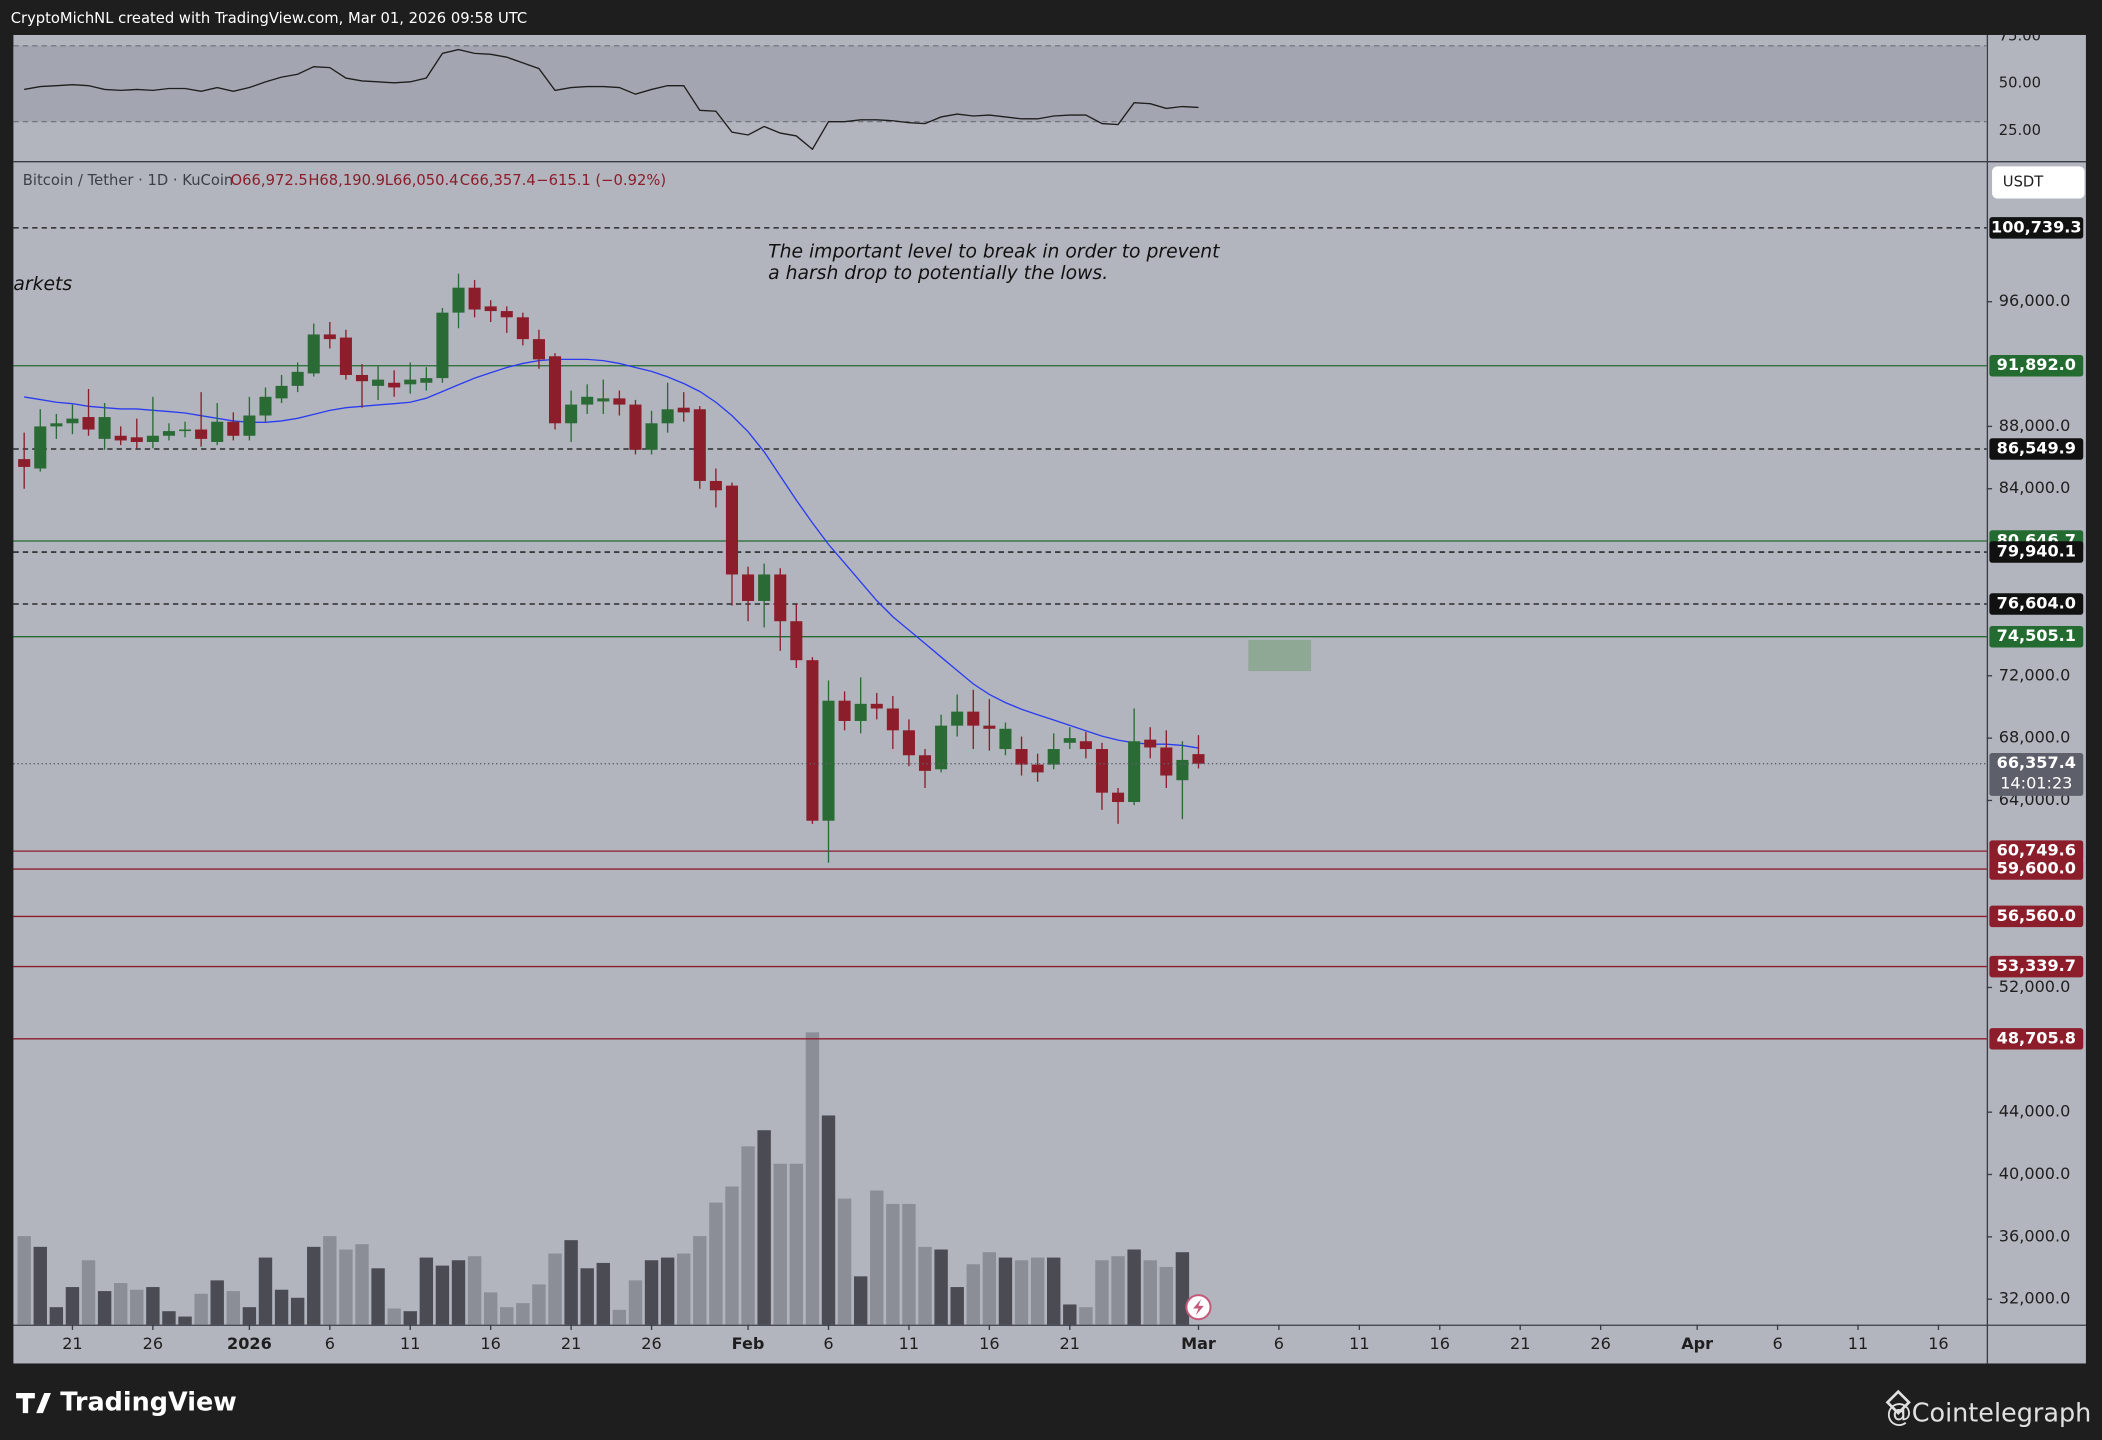 The height and width of the screenshot is (1440, 2102). I want to click on countdown-label: 14:01:23, so click(2036, 782).